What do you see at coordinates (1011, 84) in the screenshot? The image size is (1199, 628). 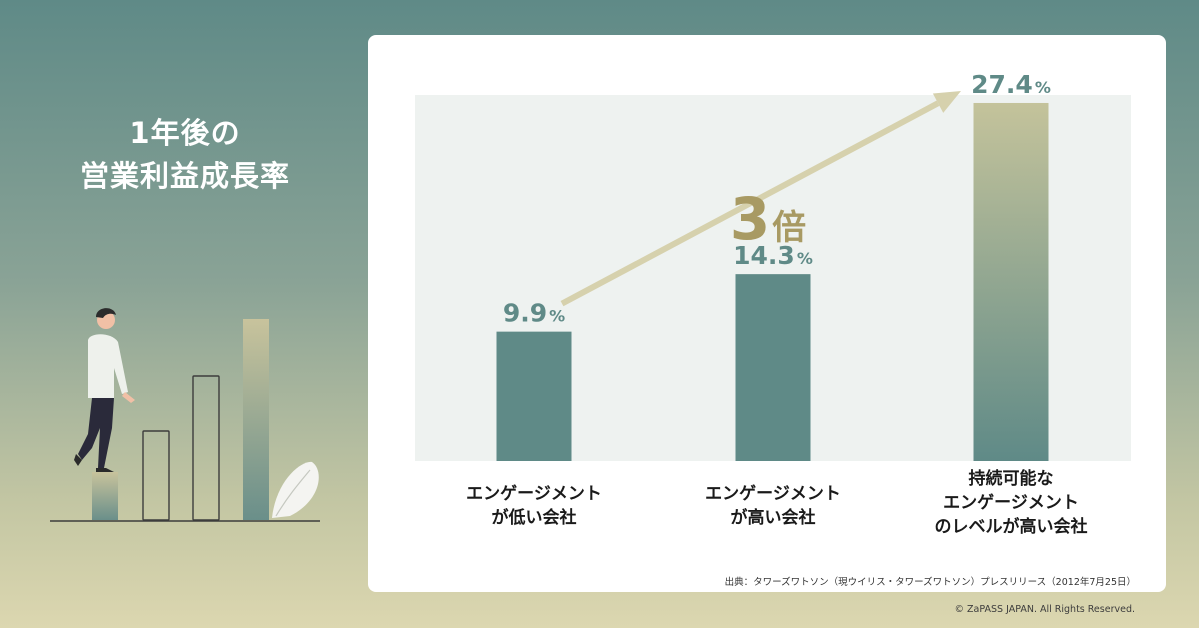 I see `value-label-3: 27.4%` at bounding box center [1011, 84].